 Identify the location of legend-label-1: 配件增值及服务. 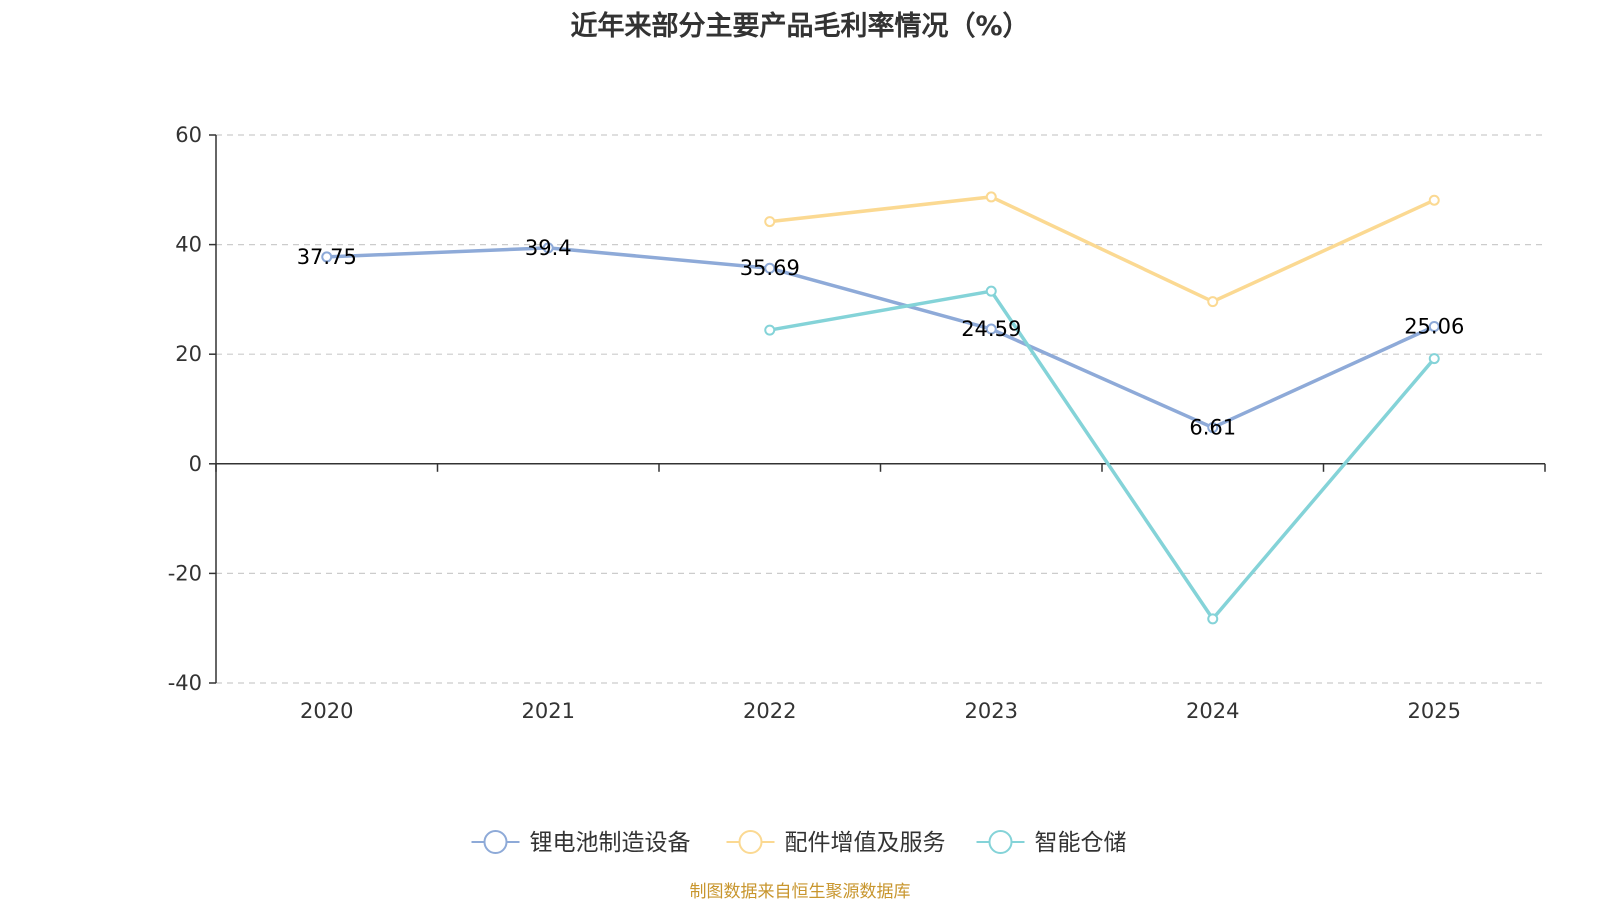
(865, 843).